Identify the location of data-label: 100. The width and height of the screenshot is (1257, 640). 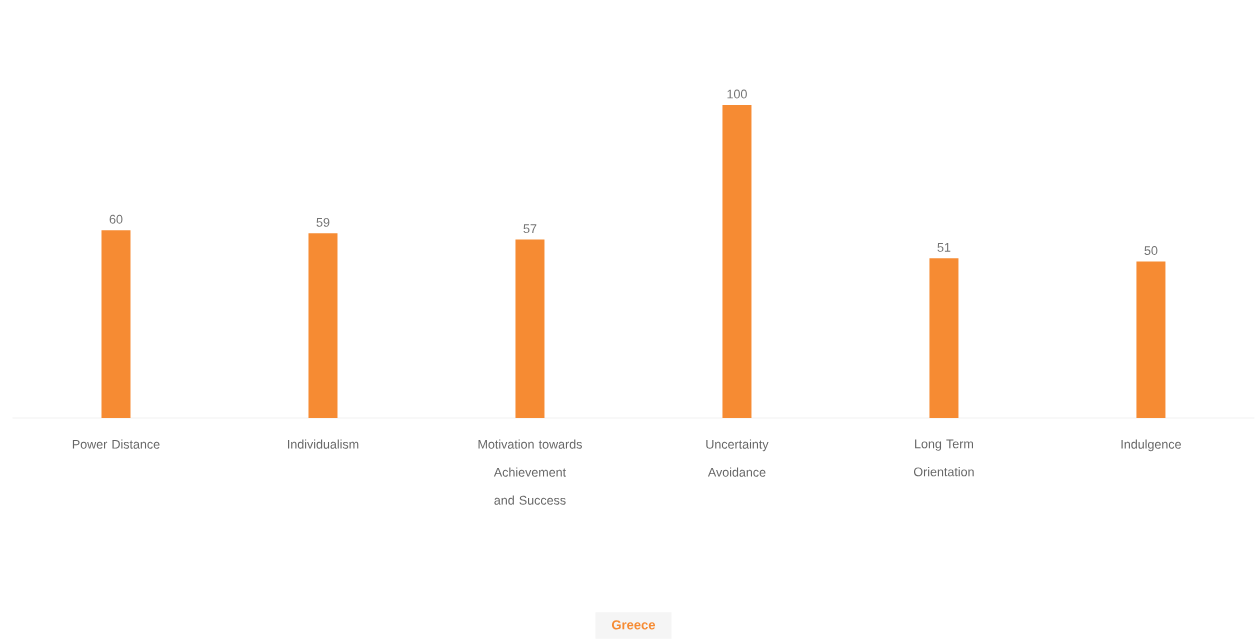
(737, 94).